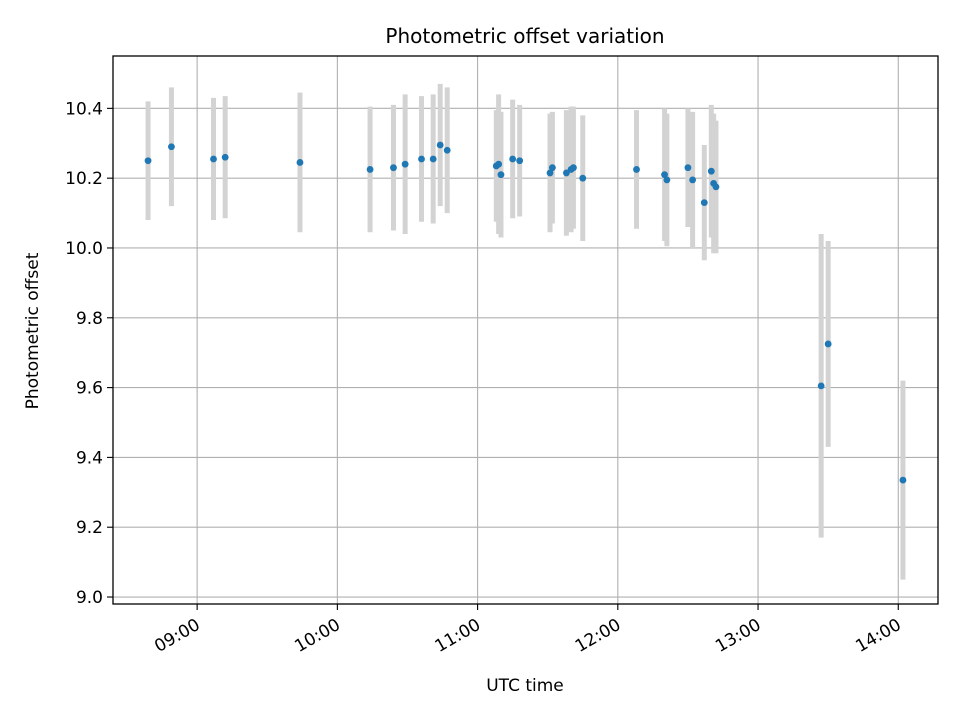 This screenshot has height=720, width=960. I want to click on x-tick-label: 11:00, so click(458, 636).